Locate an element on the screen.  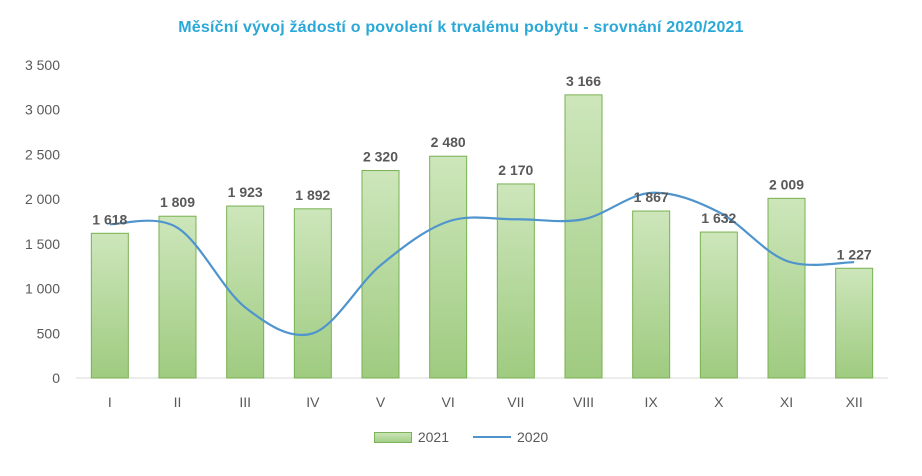
x-tick-label: VII is located at coordinates (515, 402).